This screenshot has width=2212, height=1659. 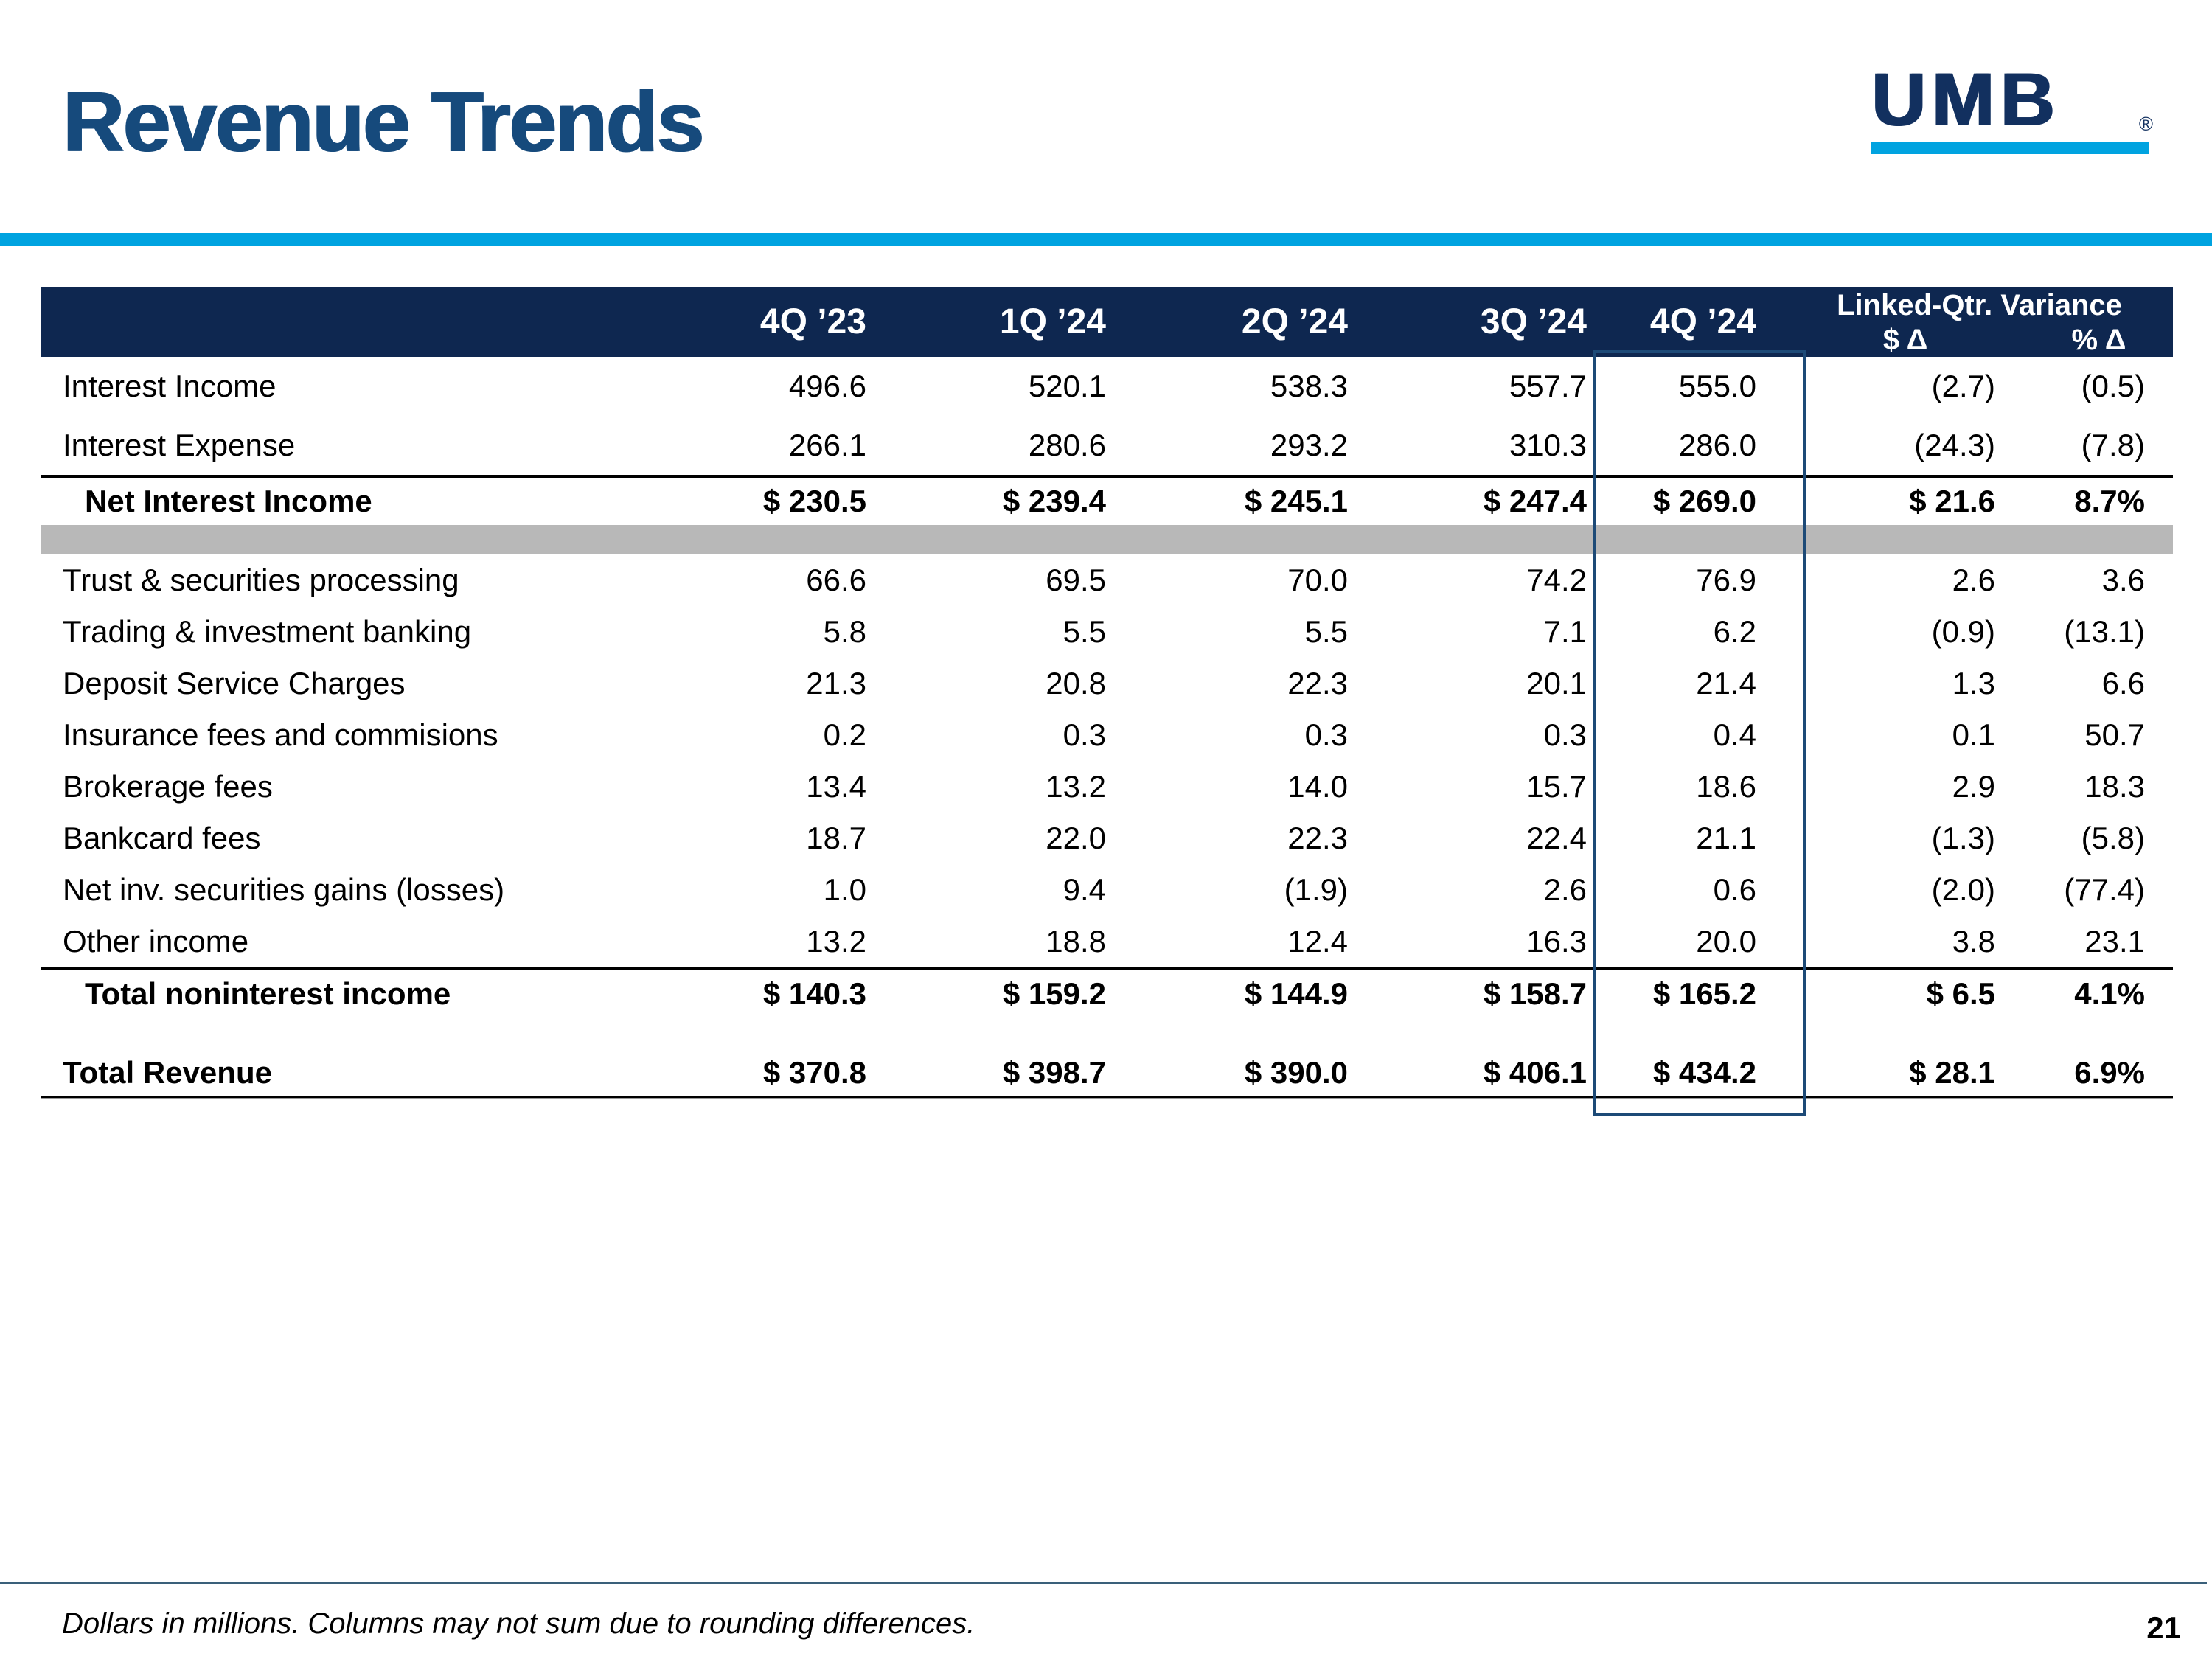 What do you see at coordinates (2010, 148) in the screenshot?
I see `umb-logo-underline-bar` at bounding box center [2010, 148].